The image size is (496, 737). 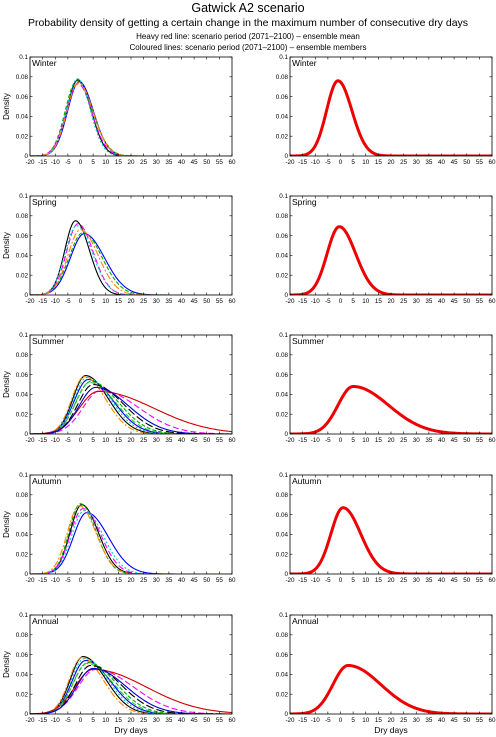 What do you see at coordinates (304, 63) in the screenshot?
I see `season-label: Winter` at bounding box center [304, 63].